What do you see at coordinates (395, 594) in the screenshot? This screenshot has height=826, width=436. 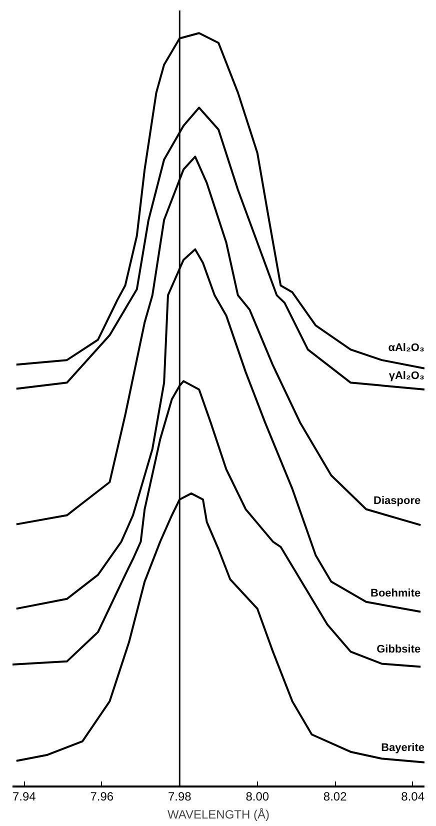 I see `series-label: Boehmite` at bounding box center [395, 594].